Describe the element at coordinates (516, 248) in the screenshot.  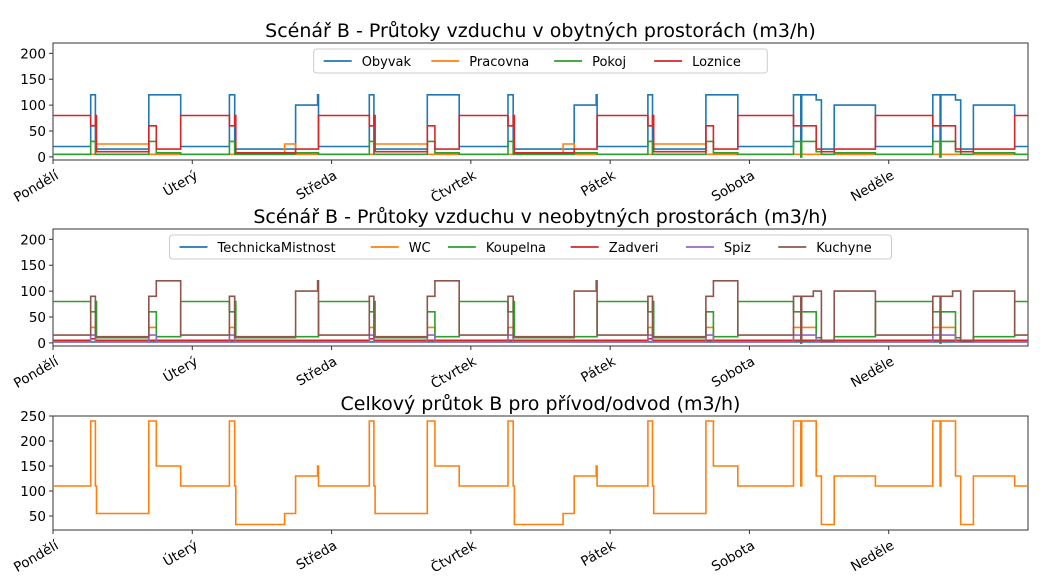
I see `legend-label: Koupelna` at that location.